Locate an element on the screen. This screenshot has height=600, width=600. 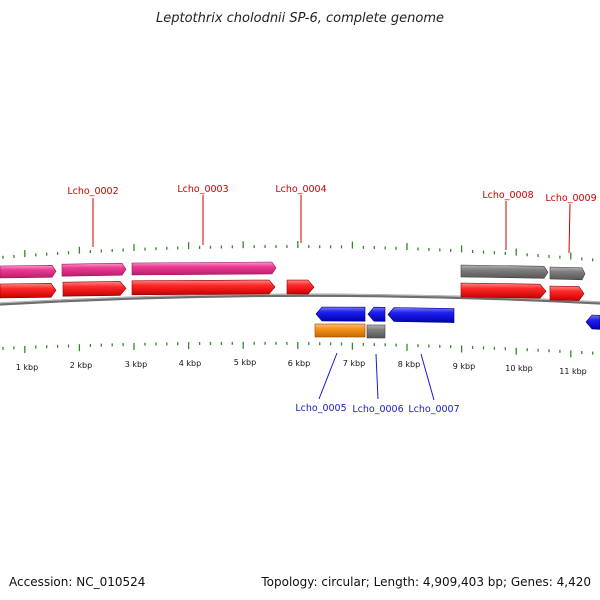
gene-label-lcho-0009: Lcho_0009 is located at coordinates (570, 198).